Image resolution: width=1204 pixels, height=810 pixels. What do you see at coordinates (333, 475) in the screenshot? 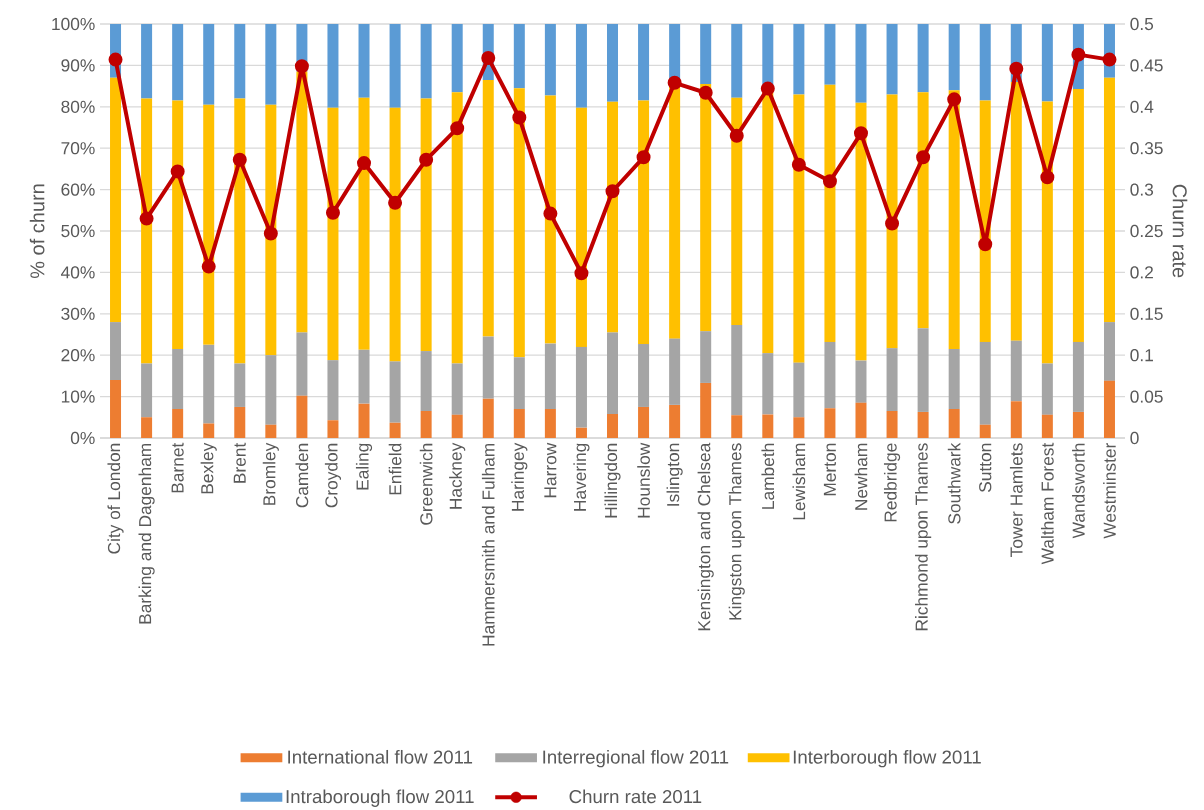
I see `x-tick-label: Croydon` at bounding box center [333, 475].